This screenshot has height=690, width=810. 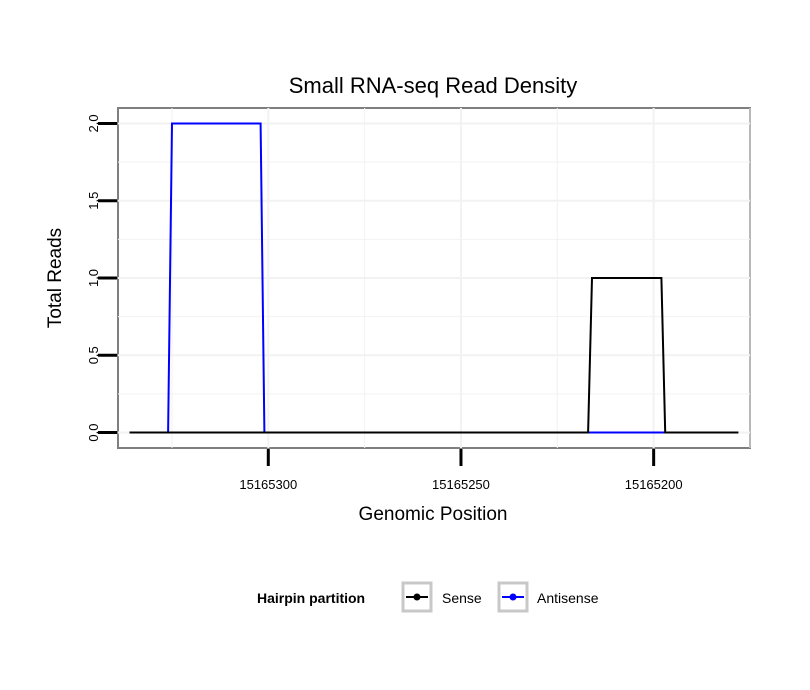 I want to click on legend-point-antisense, so click(x=513, y=597).